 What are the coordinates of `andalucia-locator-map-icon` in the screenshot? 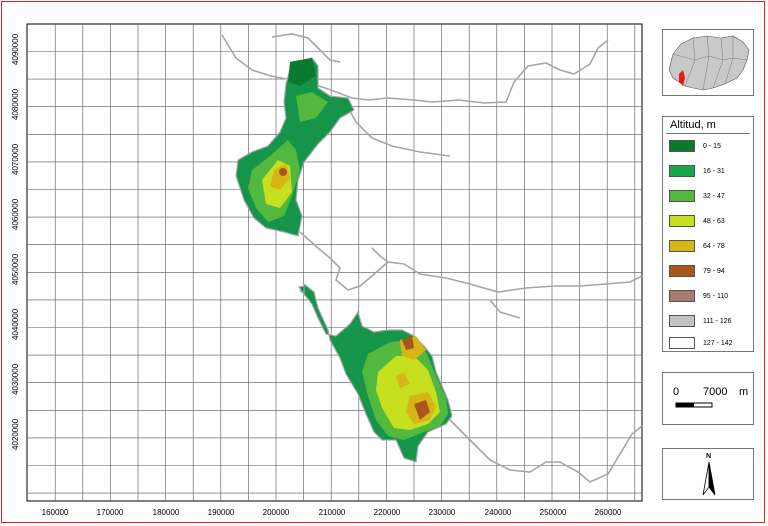 It's located at (709, 63).